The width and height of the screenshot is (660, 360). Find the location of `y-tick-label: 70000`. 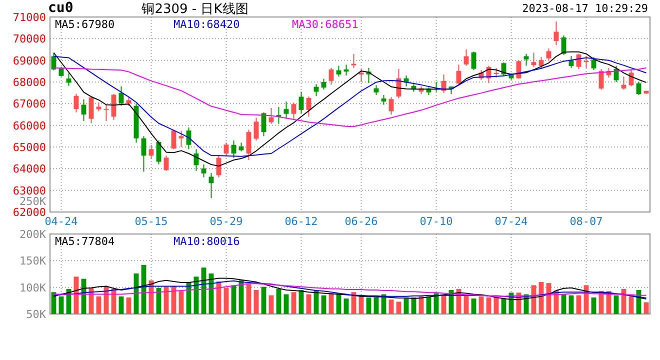

y-tick-label: 70000 is located at coordinates (29, 39).